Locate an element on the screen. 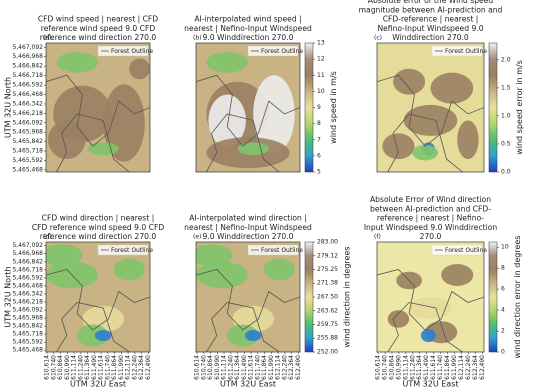 This screenshot has height=390, width=550. x-tick-label: 611,740 is located at coordinates (257, 367).